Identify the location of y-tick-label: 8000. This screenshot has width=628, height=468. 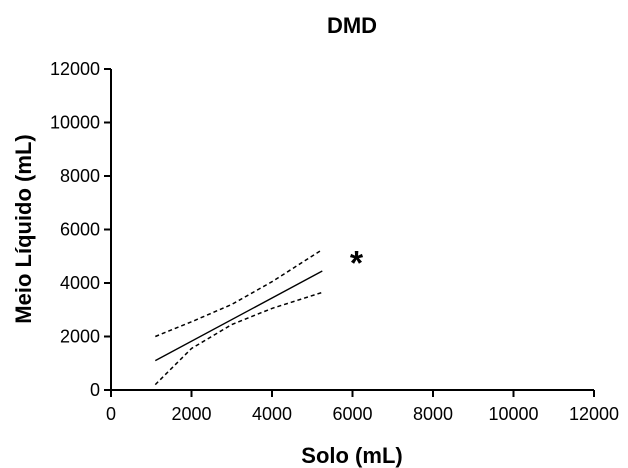
(80, 176).